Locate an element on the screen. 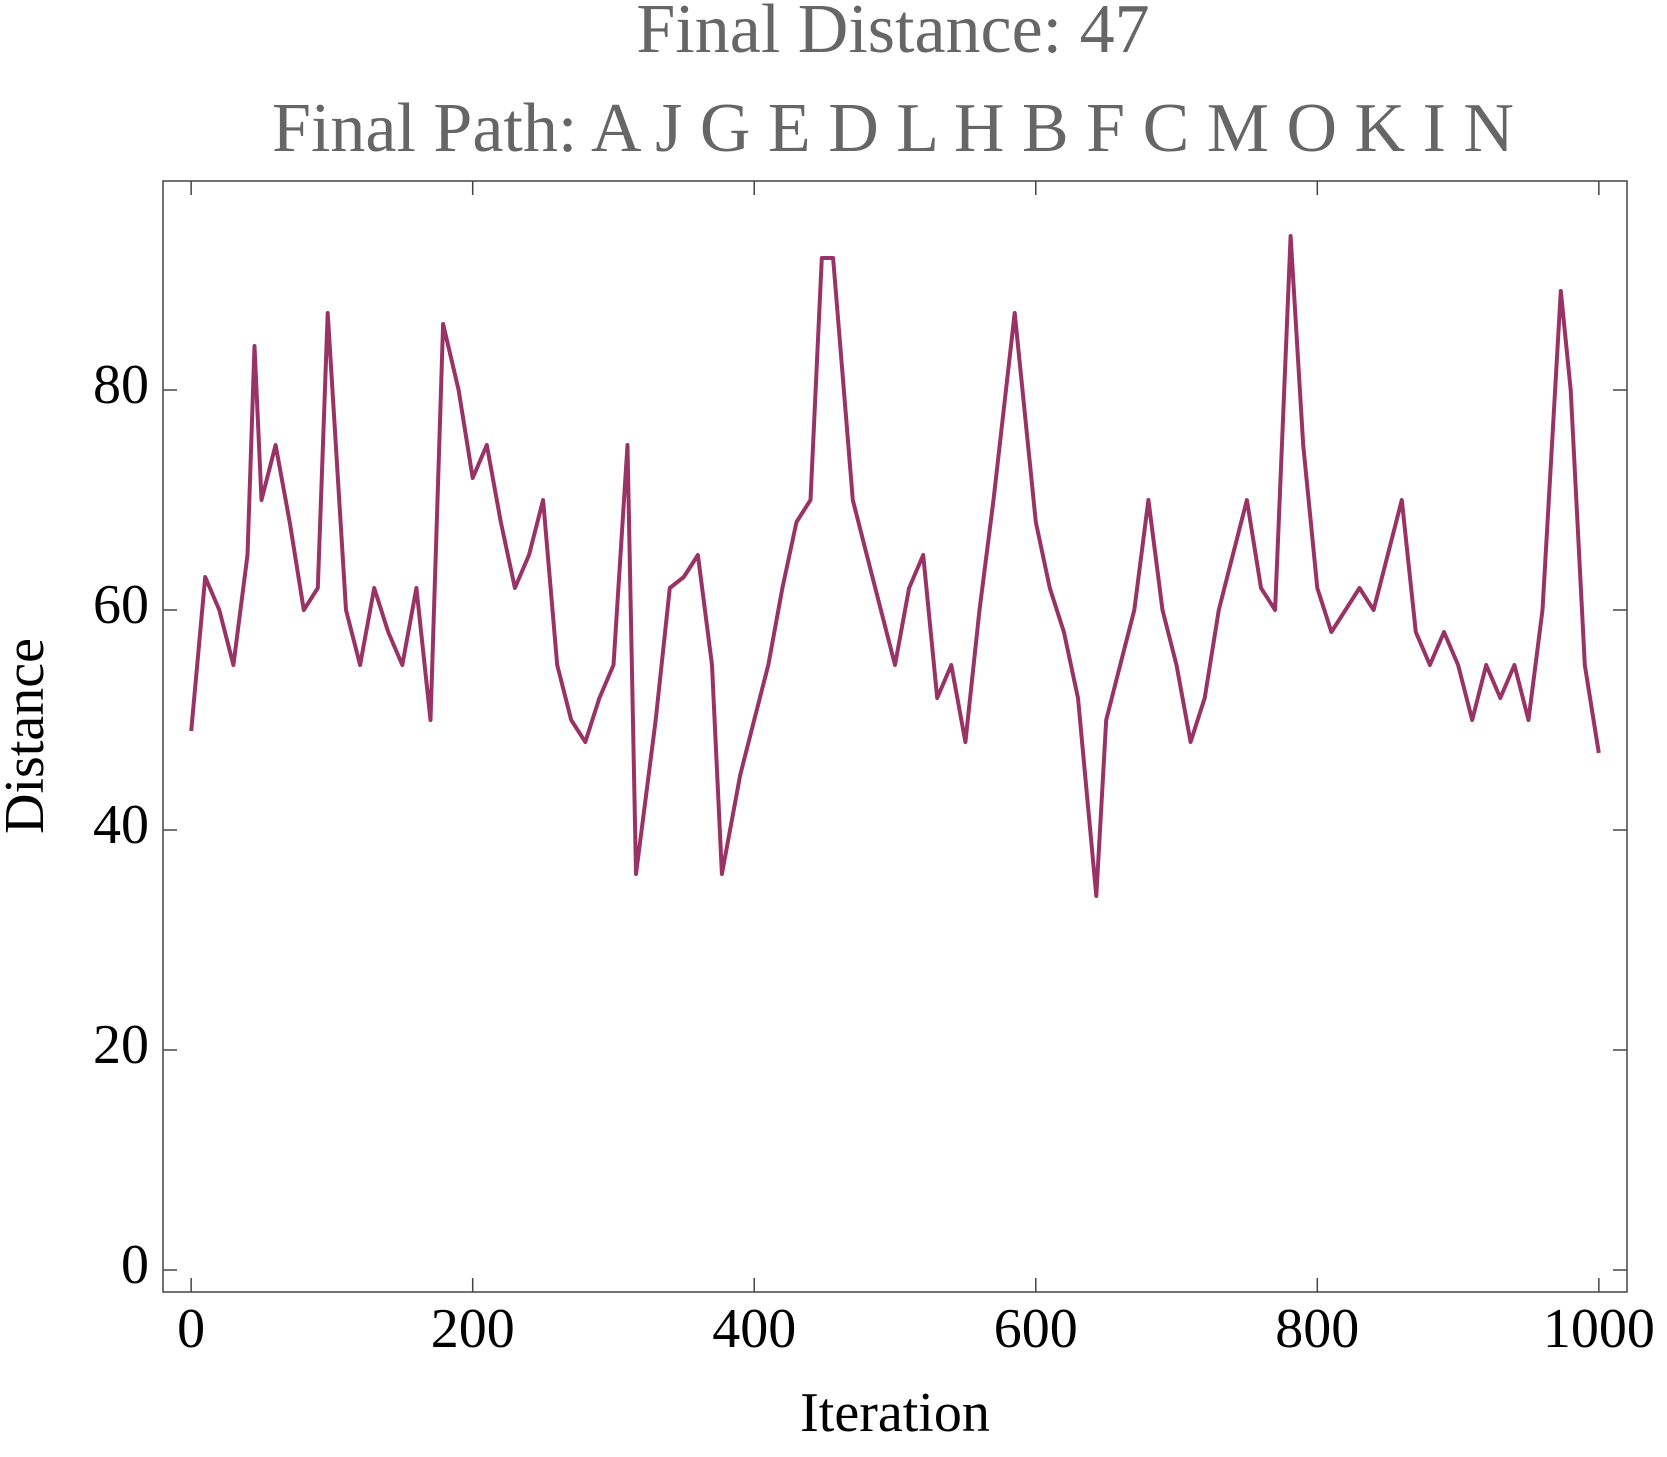 Image resolution: width=1667 pixels, height=1457 pixels. y-tick-label: 20 is located at coordinates (121, 1045).